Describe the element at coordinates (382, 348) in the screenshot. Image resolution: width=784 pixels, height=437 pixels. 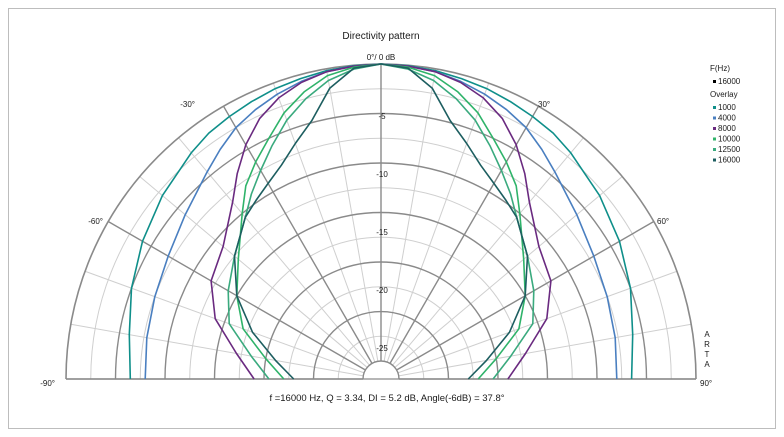
I see `db-label: -25` at that location.